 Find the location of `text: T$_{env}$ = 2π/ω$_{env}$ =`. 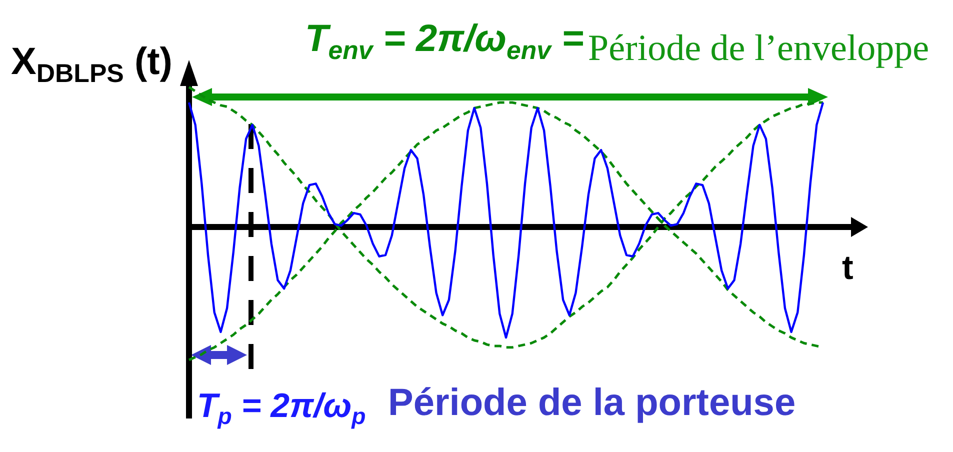

text: T$_{env}$ = 2π/ω$_{env}$ = is located at coordinates (444, 41).